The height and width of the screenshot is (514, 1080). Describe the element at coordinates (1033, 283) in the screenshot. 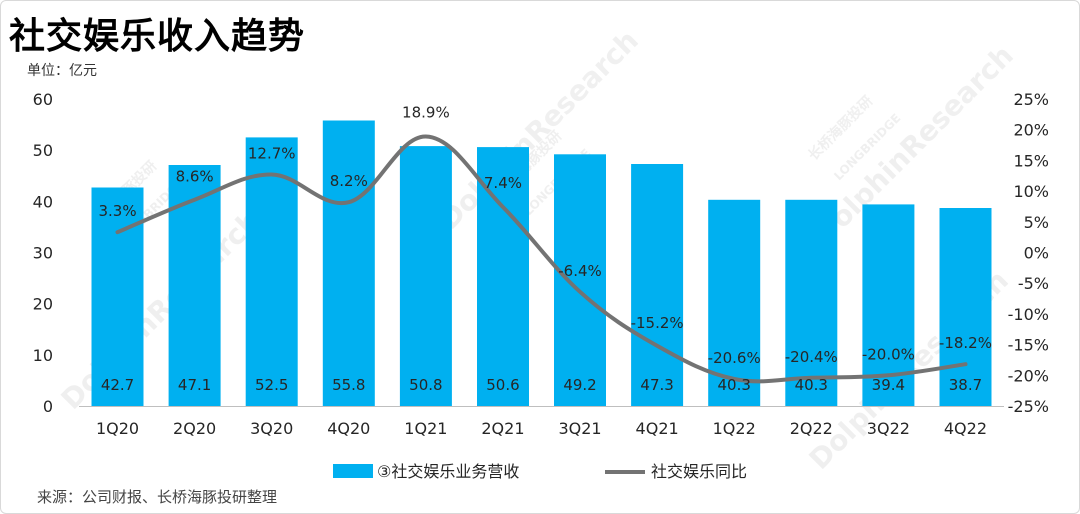

I see `y-right-tick-label: -5%` at that location.